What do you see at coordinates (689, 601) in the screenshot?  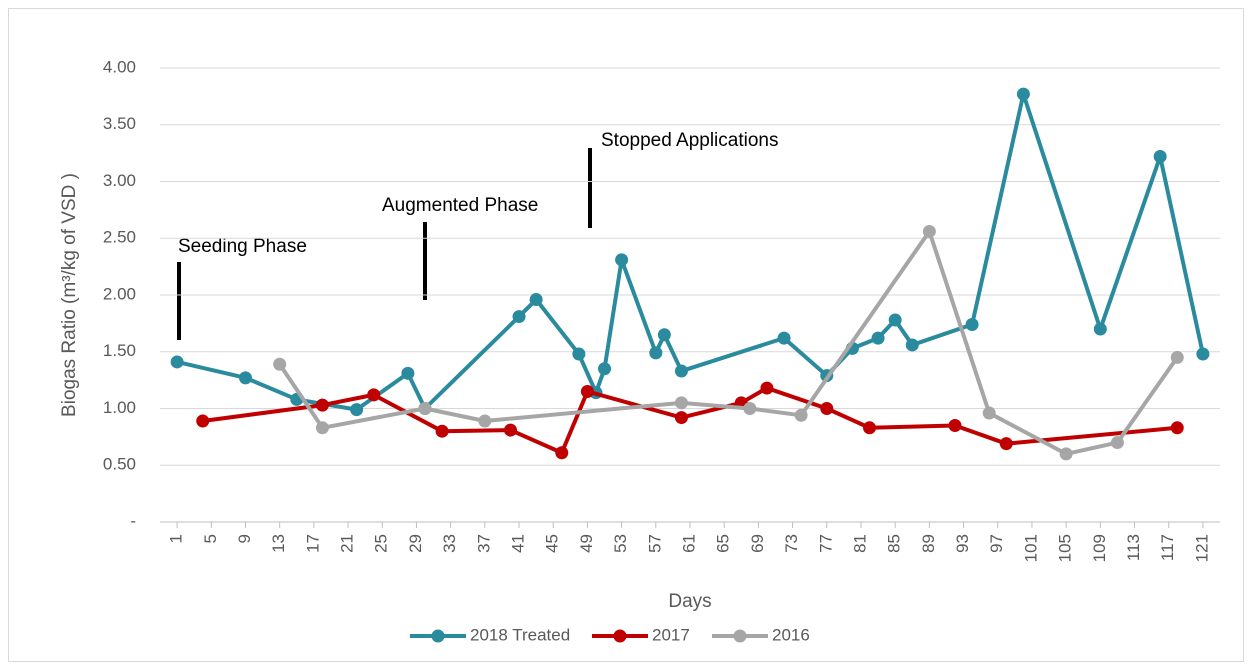 I see `x-axis-label: Days` at bounding box center [689, 601].